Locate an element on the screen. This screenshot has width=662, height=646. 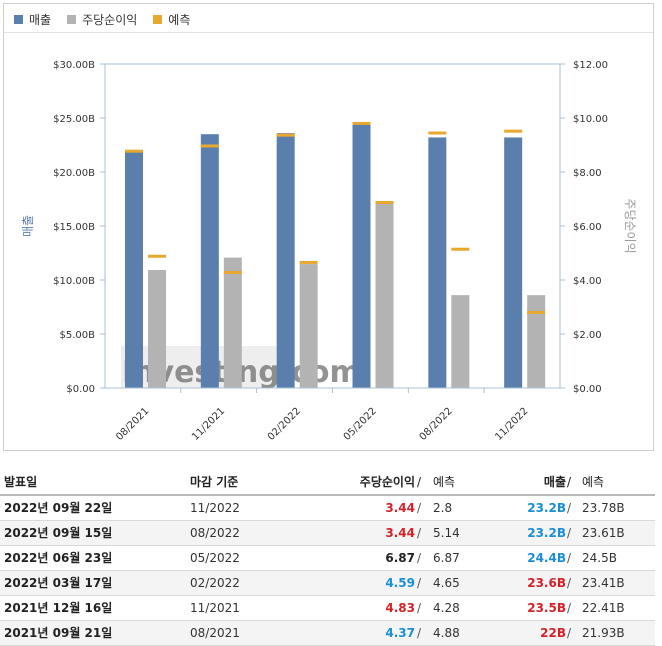
x-tick-label: 08/2022 is located at coordinates (436, 424).